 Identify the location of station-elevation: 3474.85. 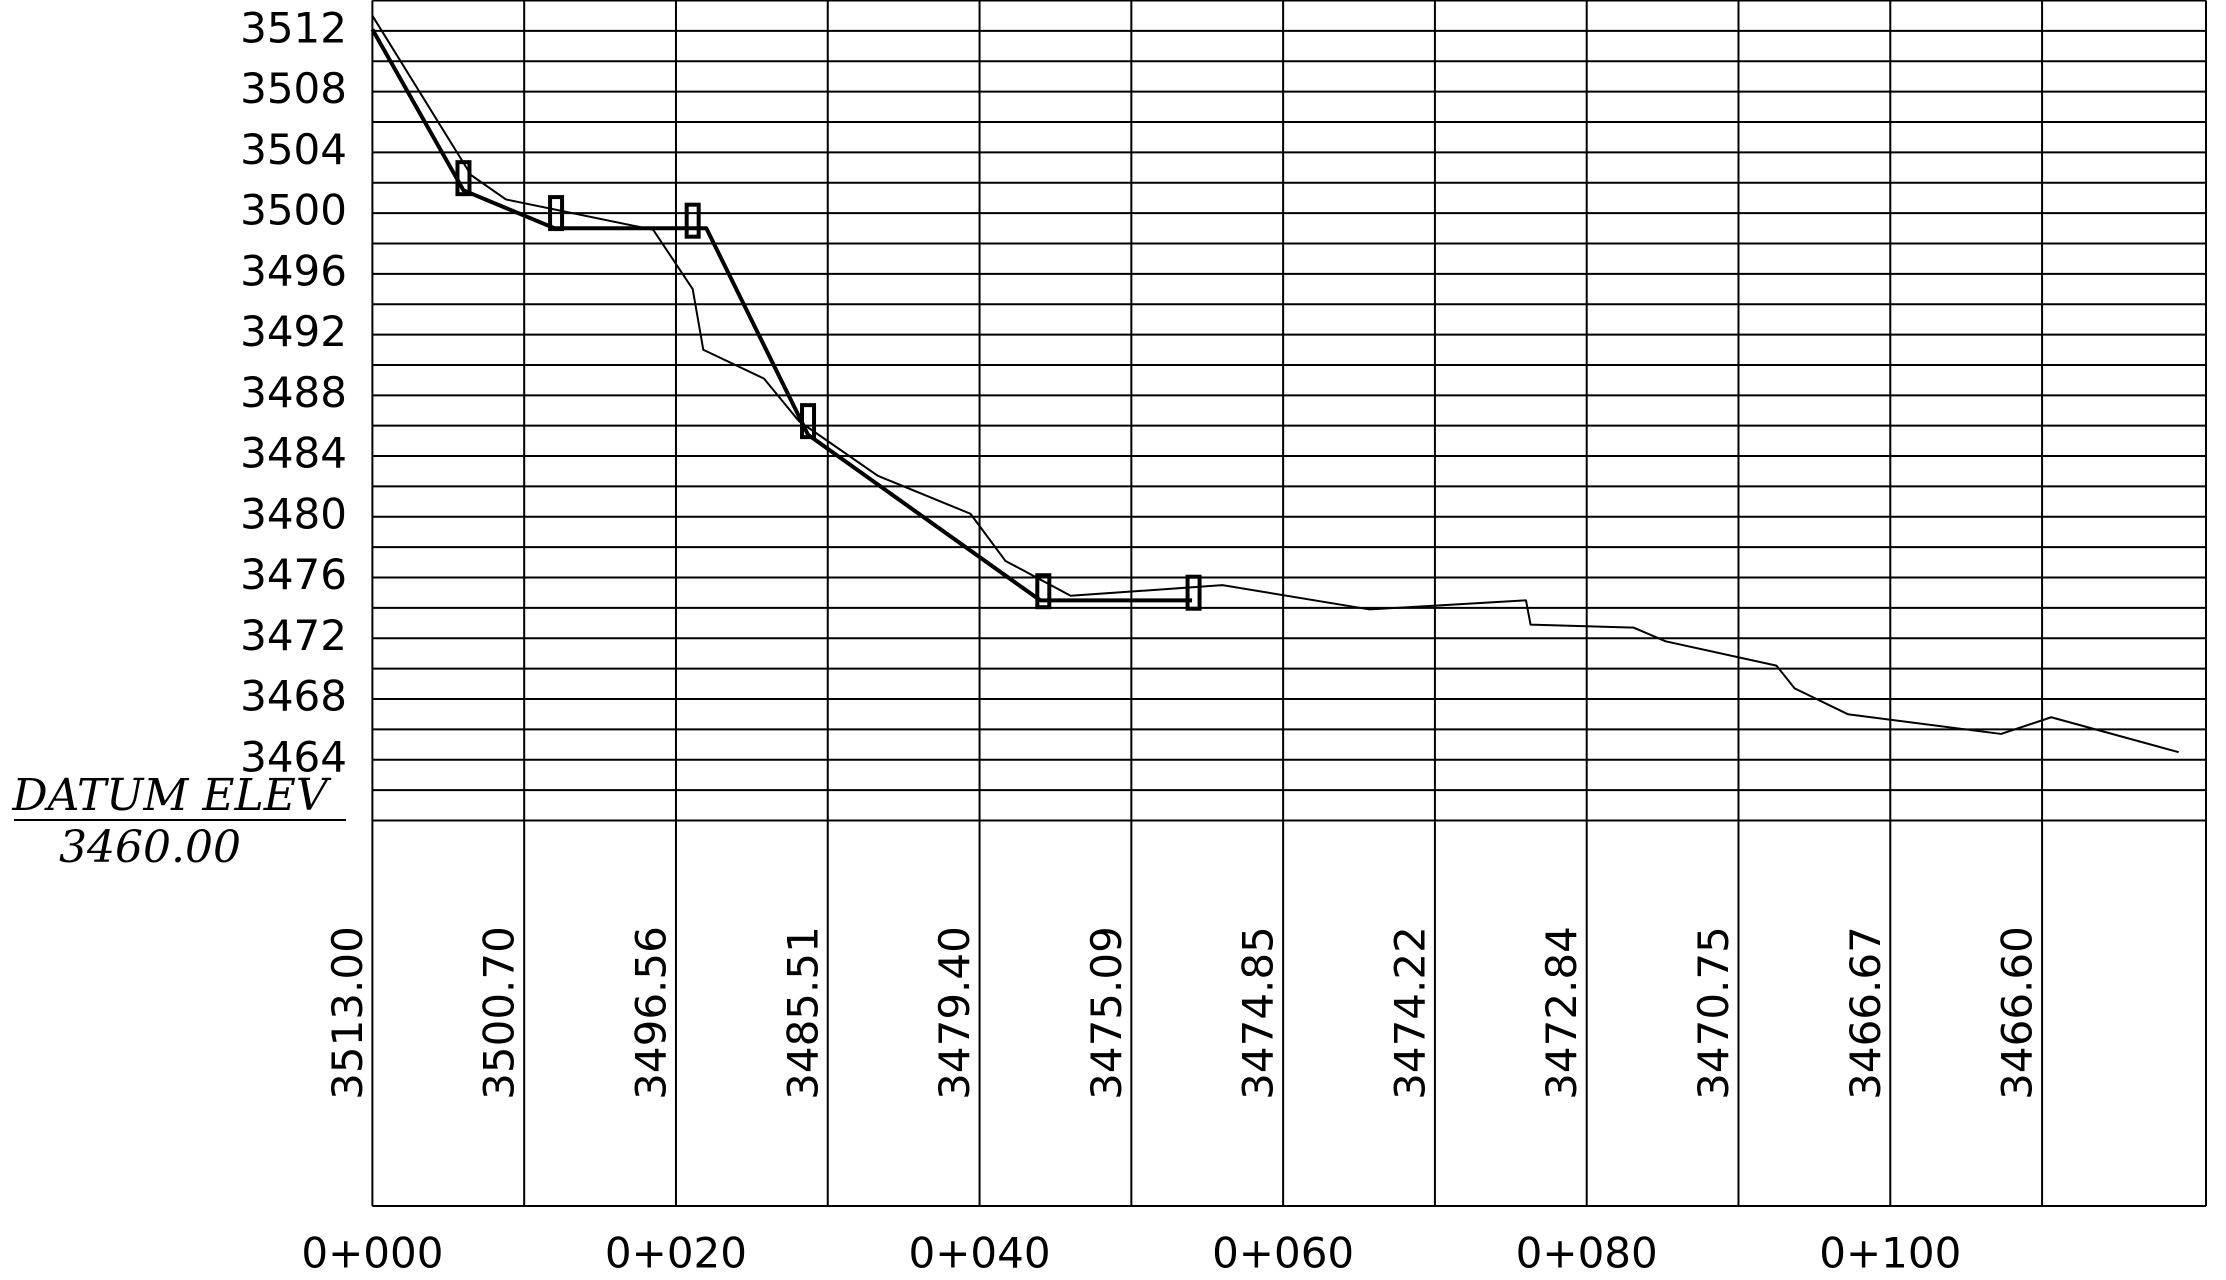
(1258, 1013).